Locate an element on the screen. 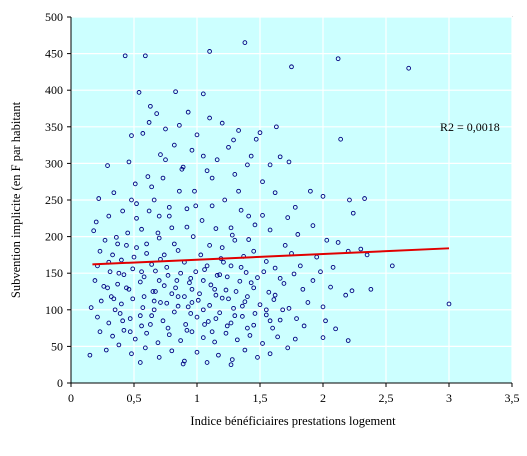 This screenshot has width=527, height=456. x-axis-ticks: 0 0,5 1 1,5 2 2,5 3 3,5 is located at coordinates (294, 394).